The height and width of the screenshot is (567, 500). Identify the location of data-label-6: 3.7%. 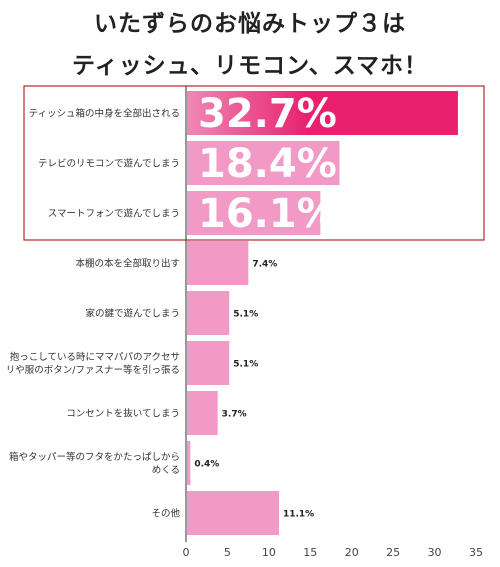
(234, 415).